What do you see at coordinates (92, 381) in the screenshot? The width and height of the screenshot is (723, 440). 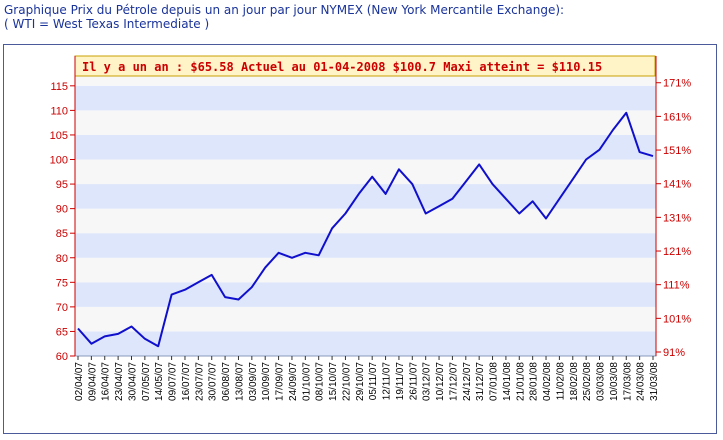 I see `x-tick-label: 09/04/07` at bounding box center [92, 381].